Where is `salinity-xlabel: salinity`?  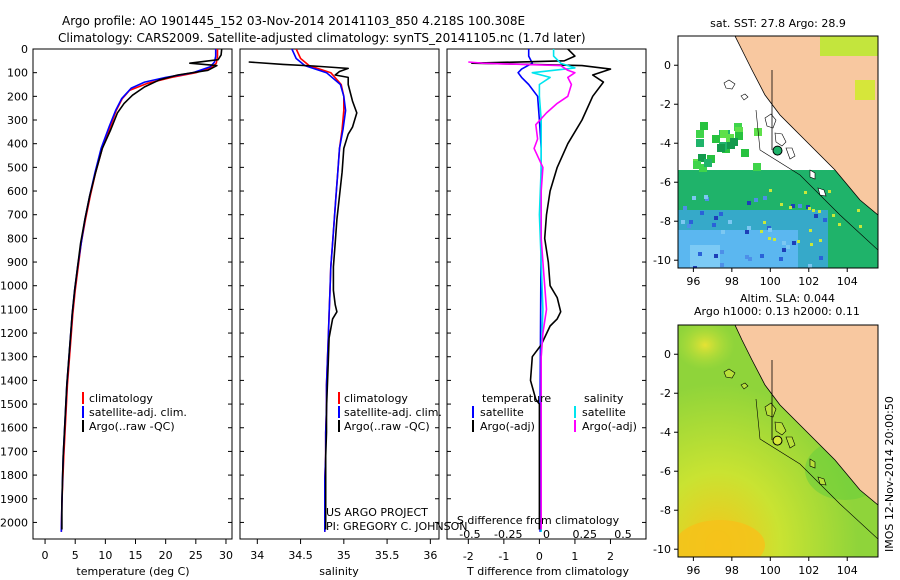 salinity-xlabel: salinity is located at coordinates (339, 571).